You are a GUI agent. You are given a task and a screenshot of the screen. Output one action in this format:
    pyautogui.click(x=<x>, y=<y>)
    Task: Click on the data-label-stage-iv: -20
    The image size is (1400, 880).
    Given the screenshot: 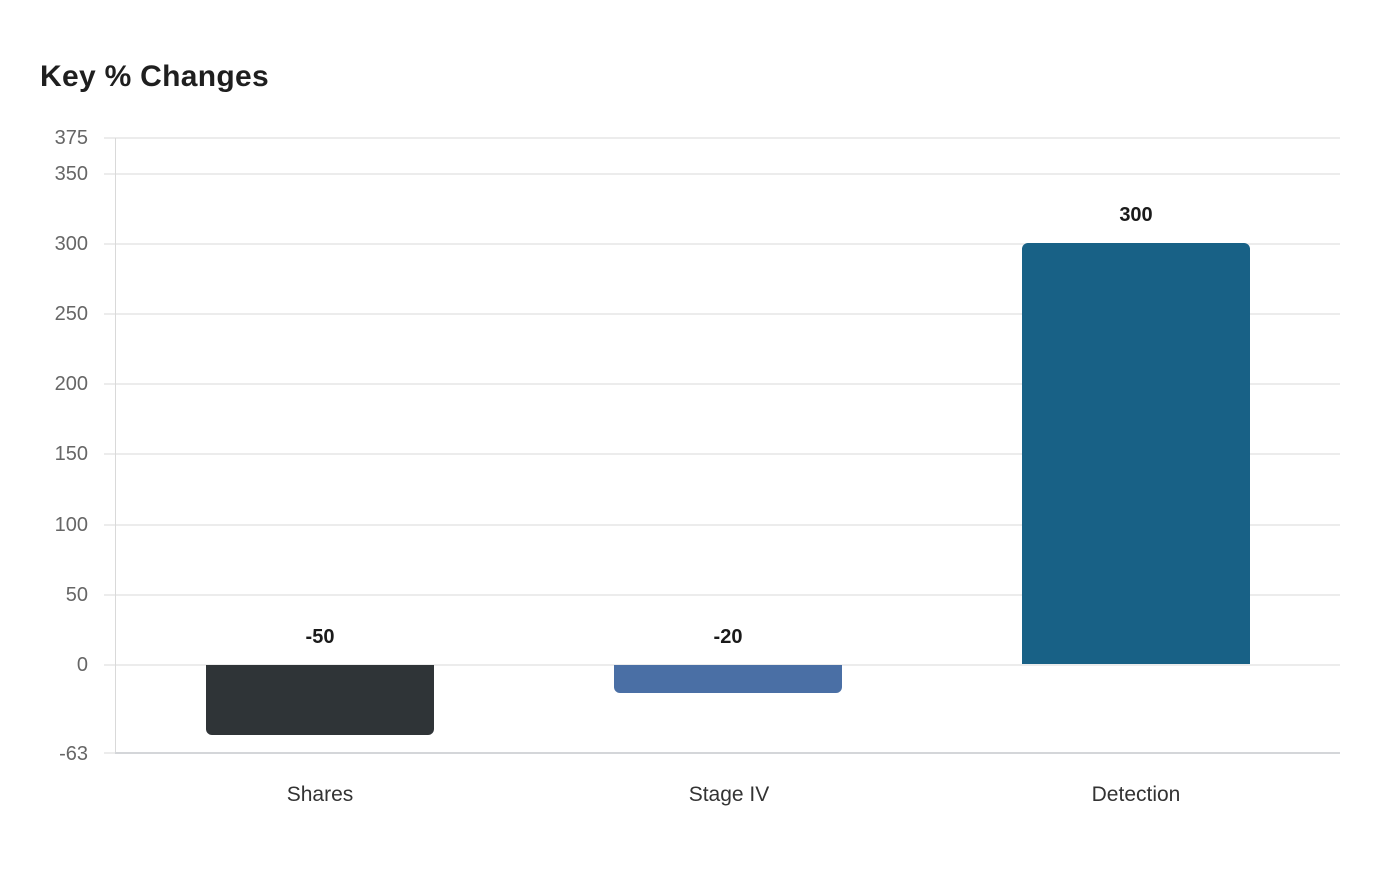 What is the action you would take?
    pyautogui.click(x=728, y=637)
    